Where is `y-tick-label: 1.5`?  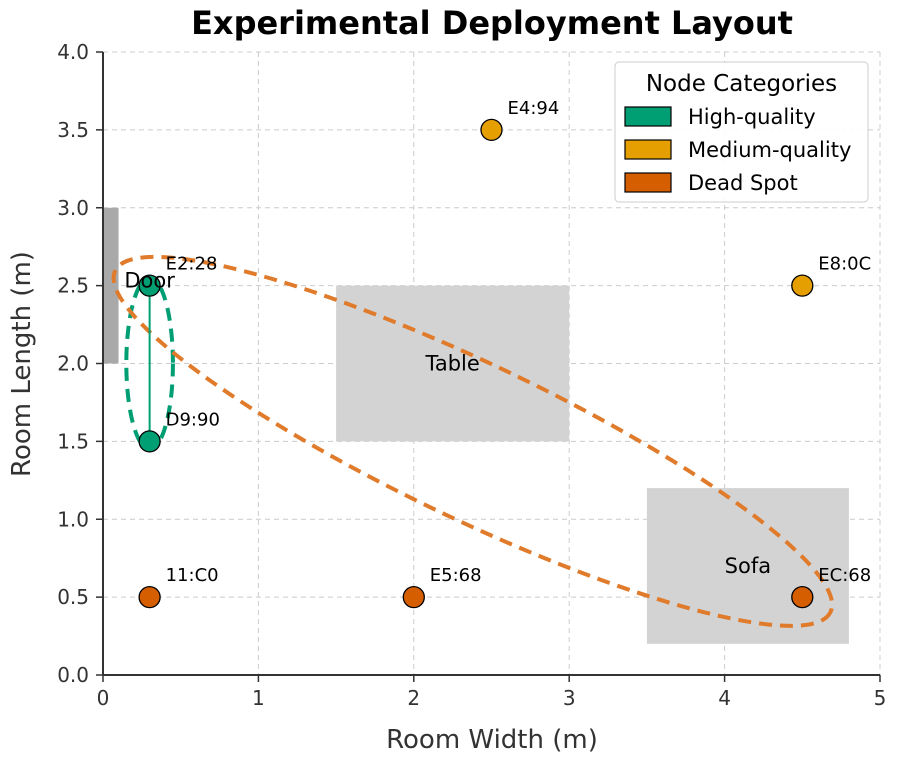
y-tick-label: 1.5 is located at coordinates (73, 441).